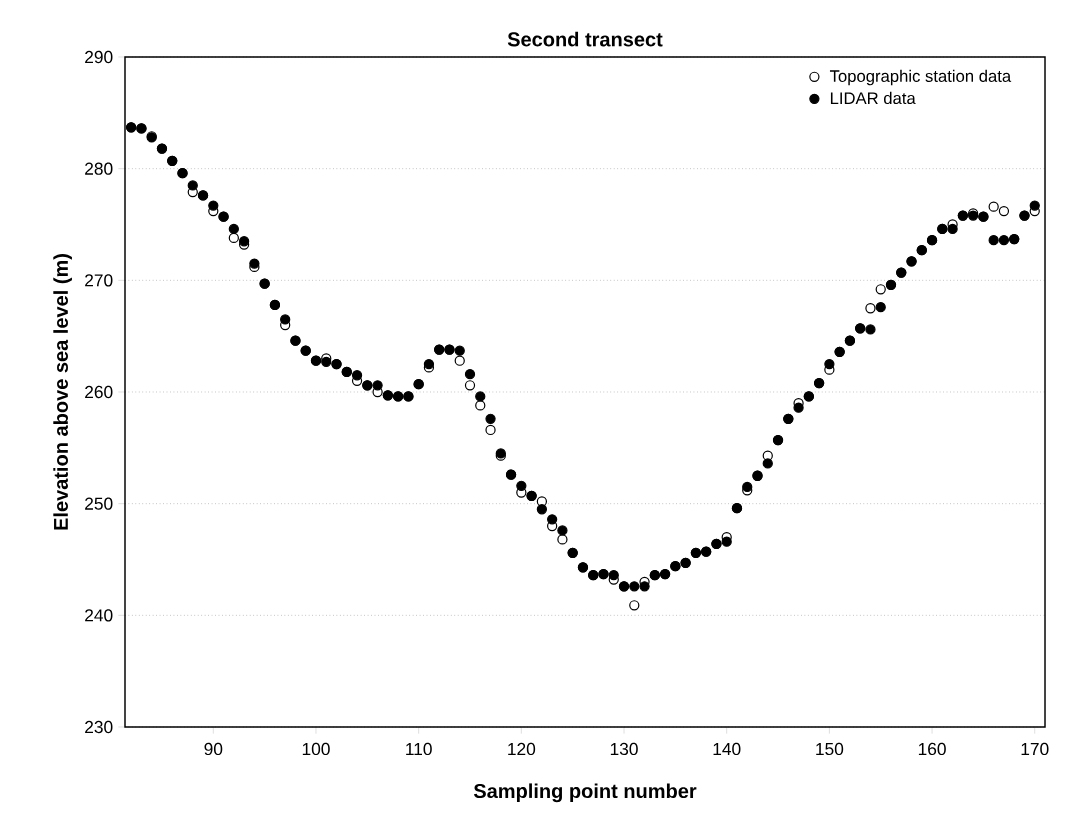  I want to click on y-tick-label: 290, so click(99, 57).